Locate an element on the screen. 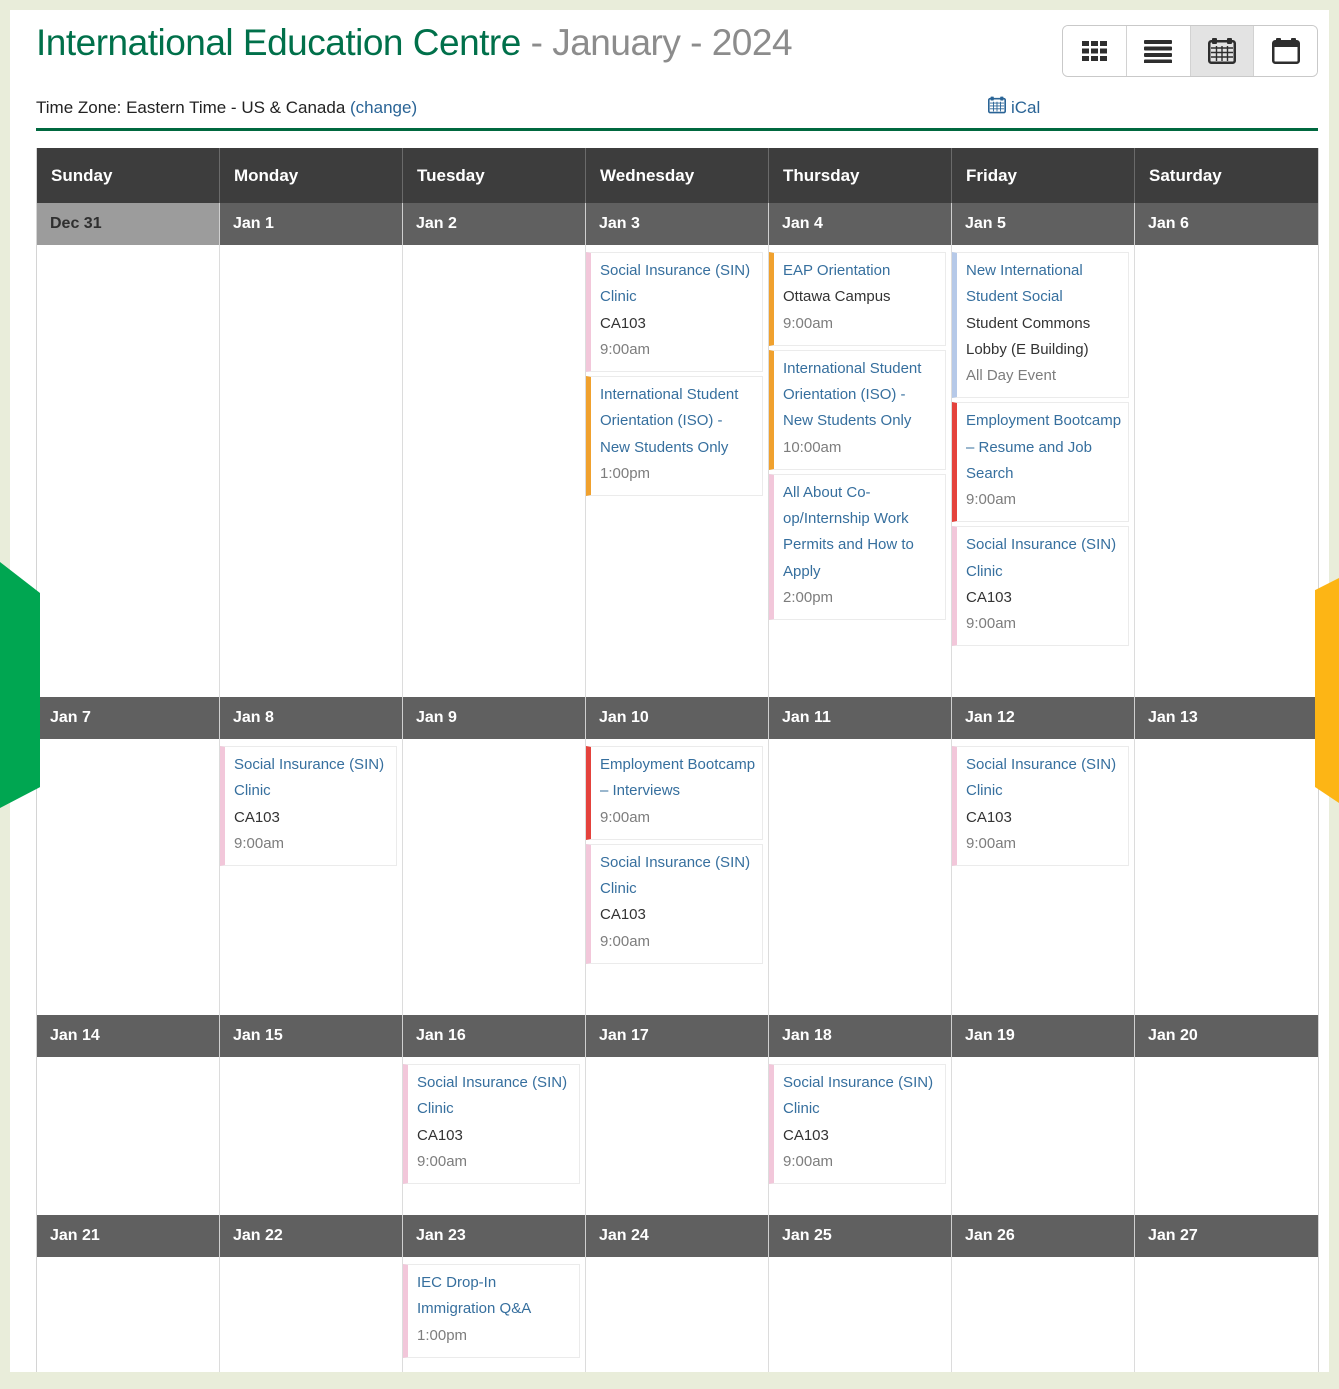 The height and width of the screenshot is (1389, 1339). date-cell: Jan 1 is located at coordinates (311, 224).